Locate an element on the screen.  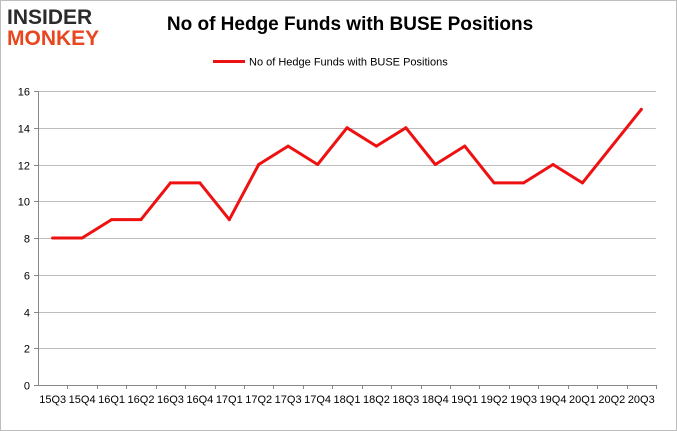
x-tick-label-17Q3: 17Q3 is located at coordinates (288, 400).